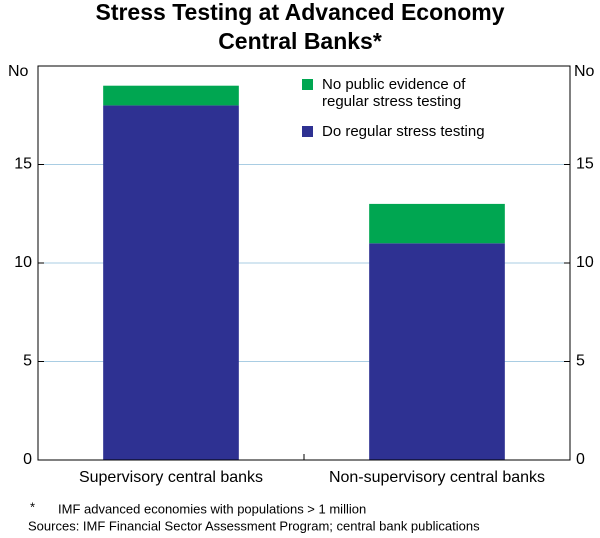 The image size is (600, 538). I want to click on y-tick-label: 10, so click(23, 262).